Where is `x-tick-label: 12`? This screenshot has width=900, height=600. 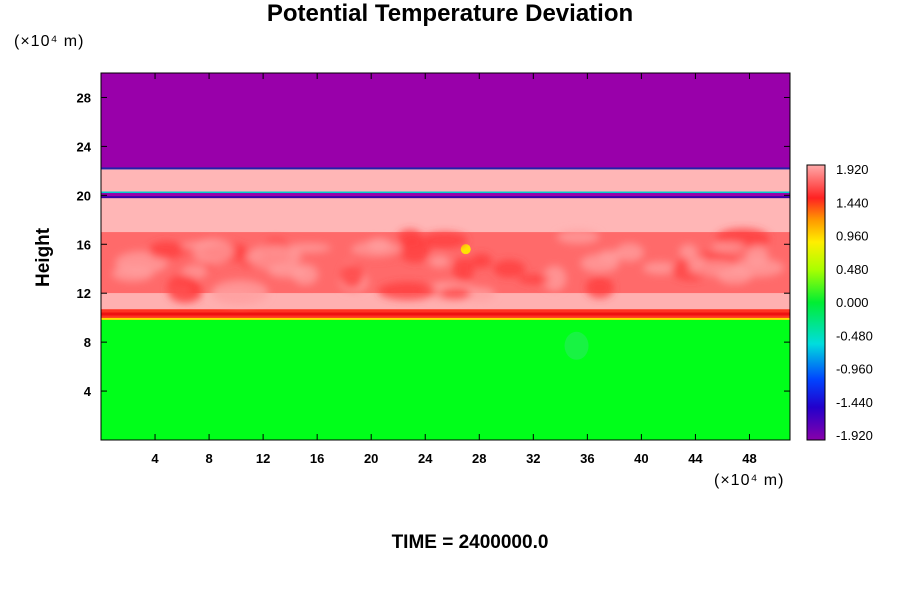 x-tick-label: 12 is located at coordinates (263, 458).